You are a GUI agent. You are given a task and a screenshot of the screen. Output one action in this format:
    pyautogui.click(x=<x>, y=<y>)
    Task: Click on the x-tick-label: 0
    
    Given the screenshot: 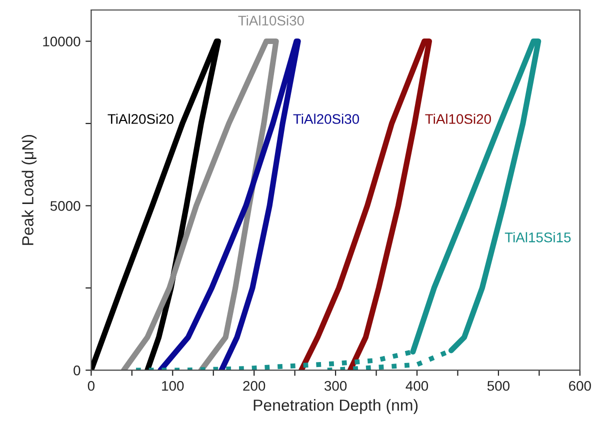 What is the action you would take?
    pyautogui.click(x=91, y=385)
    